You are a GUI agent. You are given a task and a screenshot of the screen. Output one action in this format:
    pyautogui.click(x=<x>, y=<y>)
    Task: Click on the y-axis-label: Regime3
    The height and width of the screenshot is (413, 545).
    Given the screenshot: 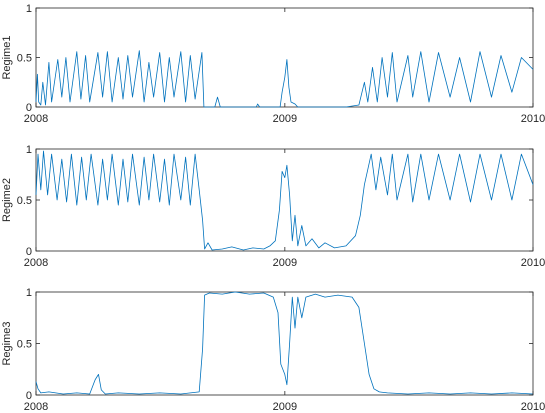 What is the action you would take?
    pyautogui.click(x=7, y=343)
    